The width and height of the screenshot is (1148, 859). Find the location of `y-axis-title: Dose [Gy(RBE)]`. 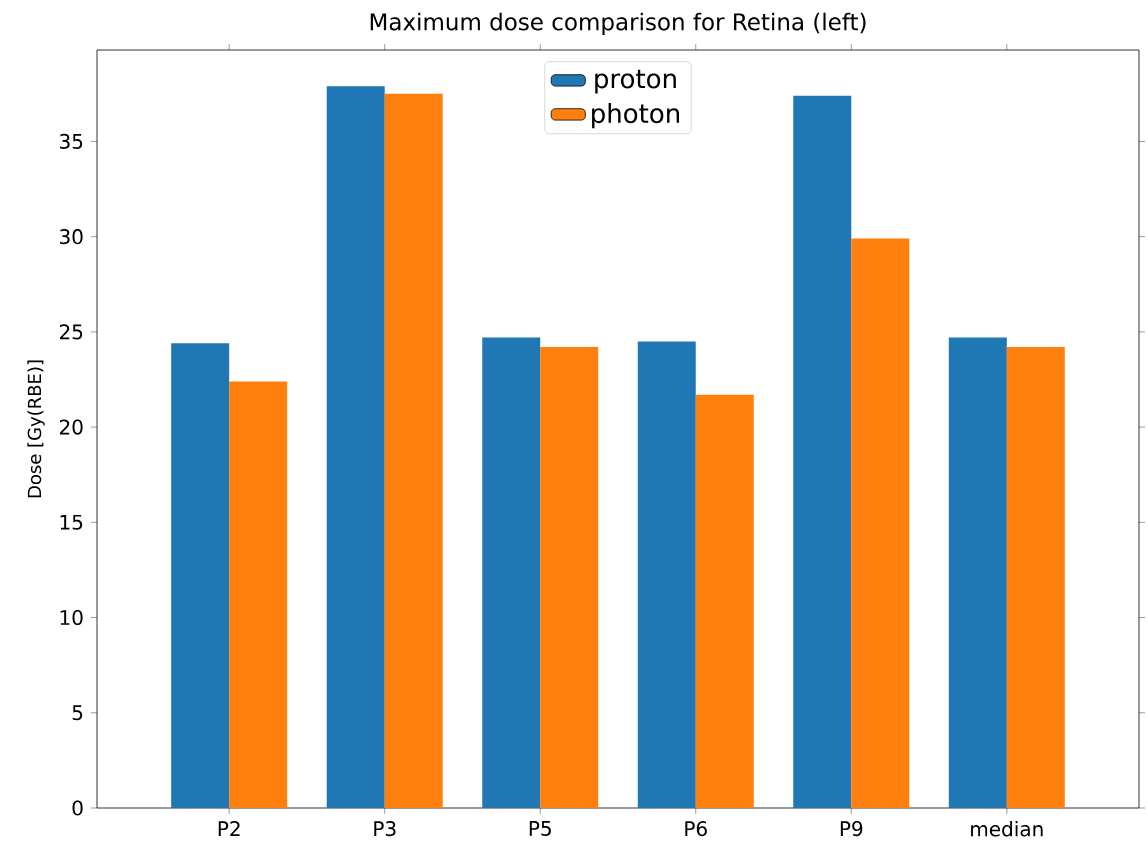

y-axis-title: Dose [Gy(RBE)] is located at coordinates (36, 429).